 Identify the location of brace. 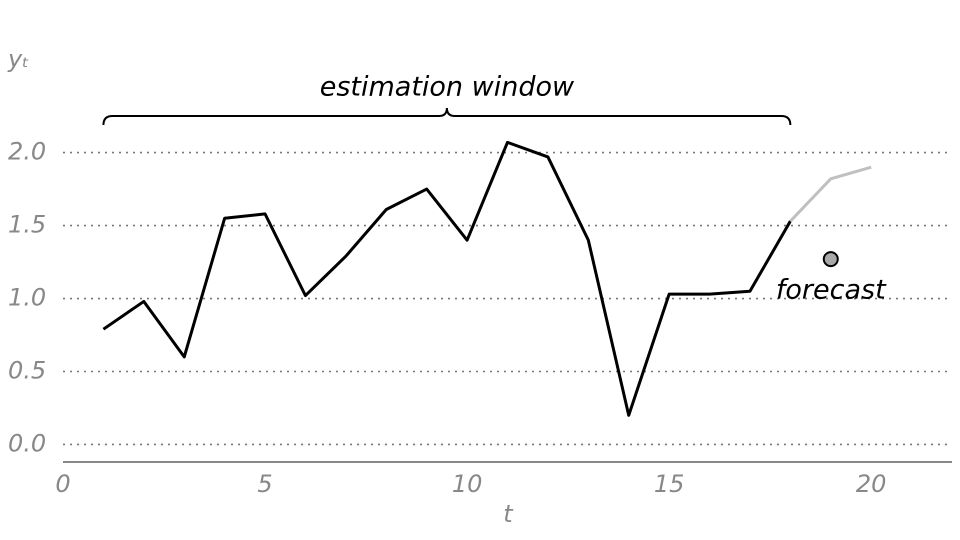
(447, 116).